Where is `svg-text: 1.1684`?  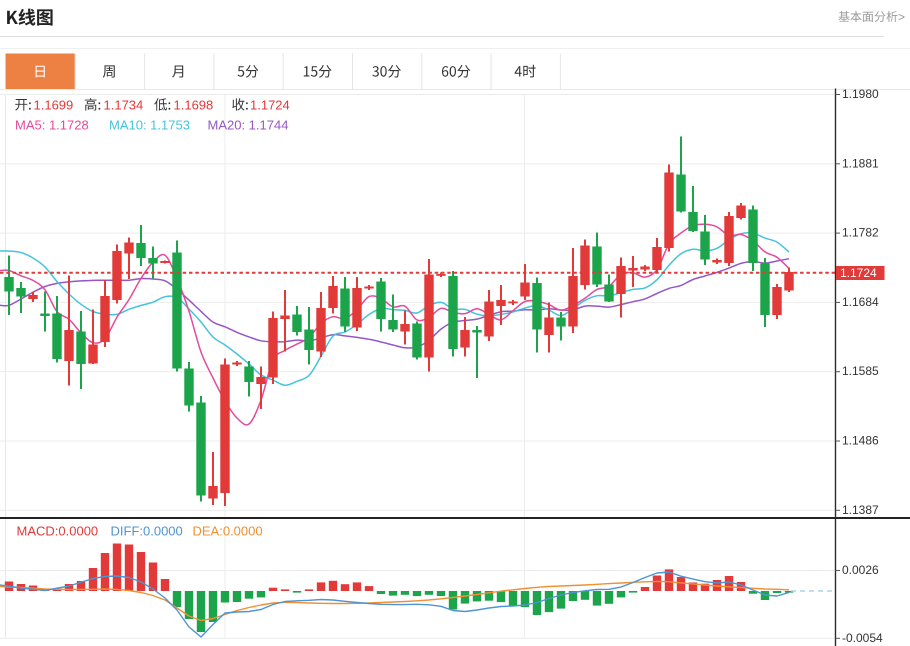
svg-text: 1.1684 is located at coordinates (860, 302).